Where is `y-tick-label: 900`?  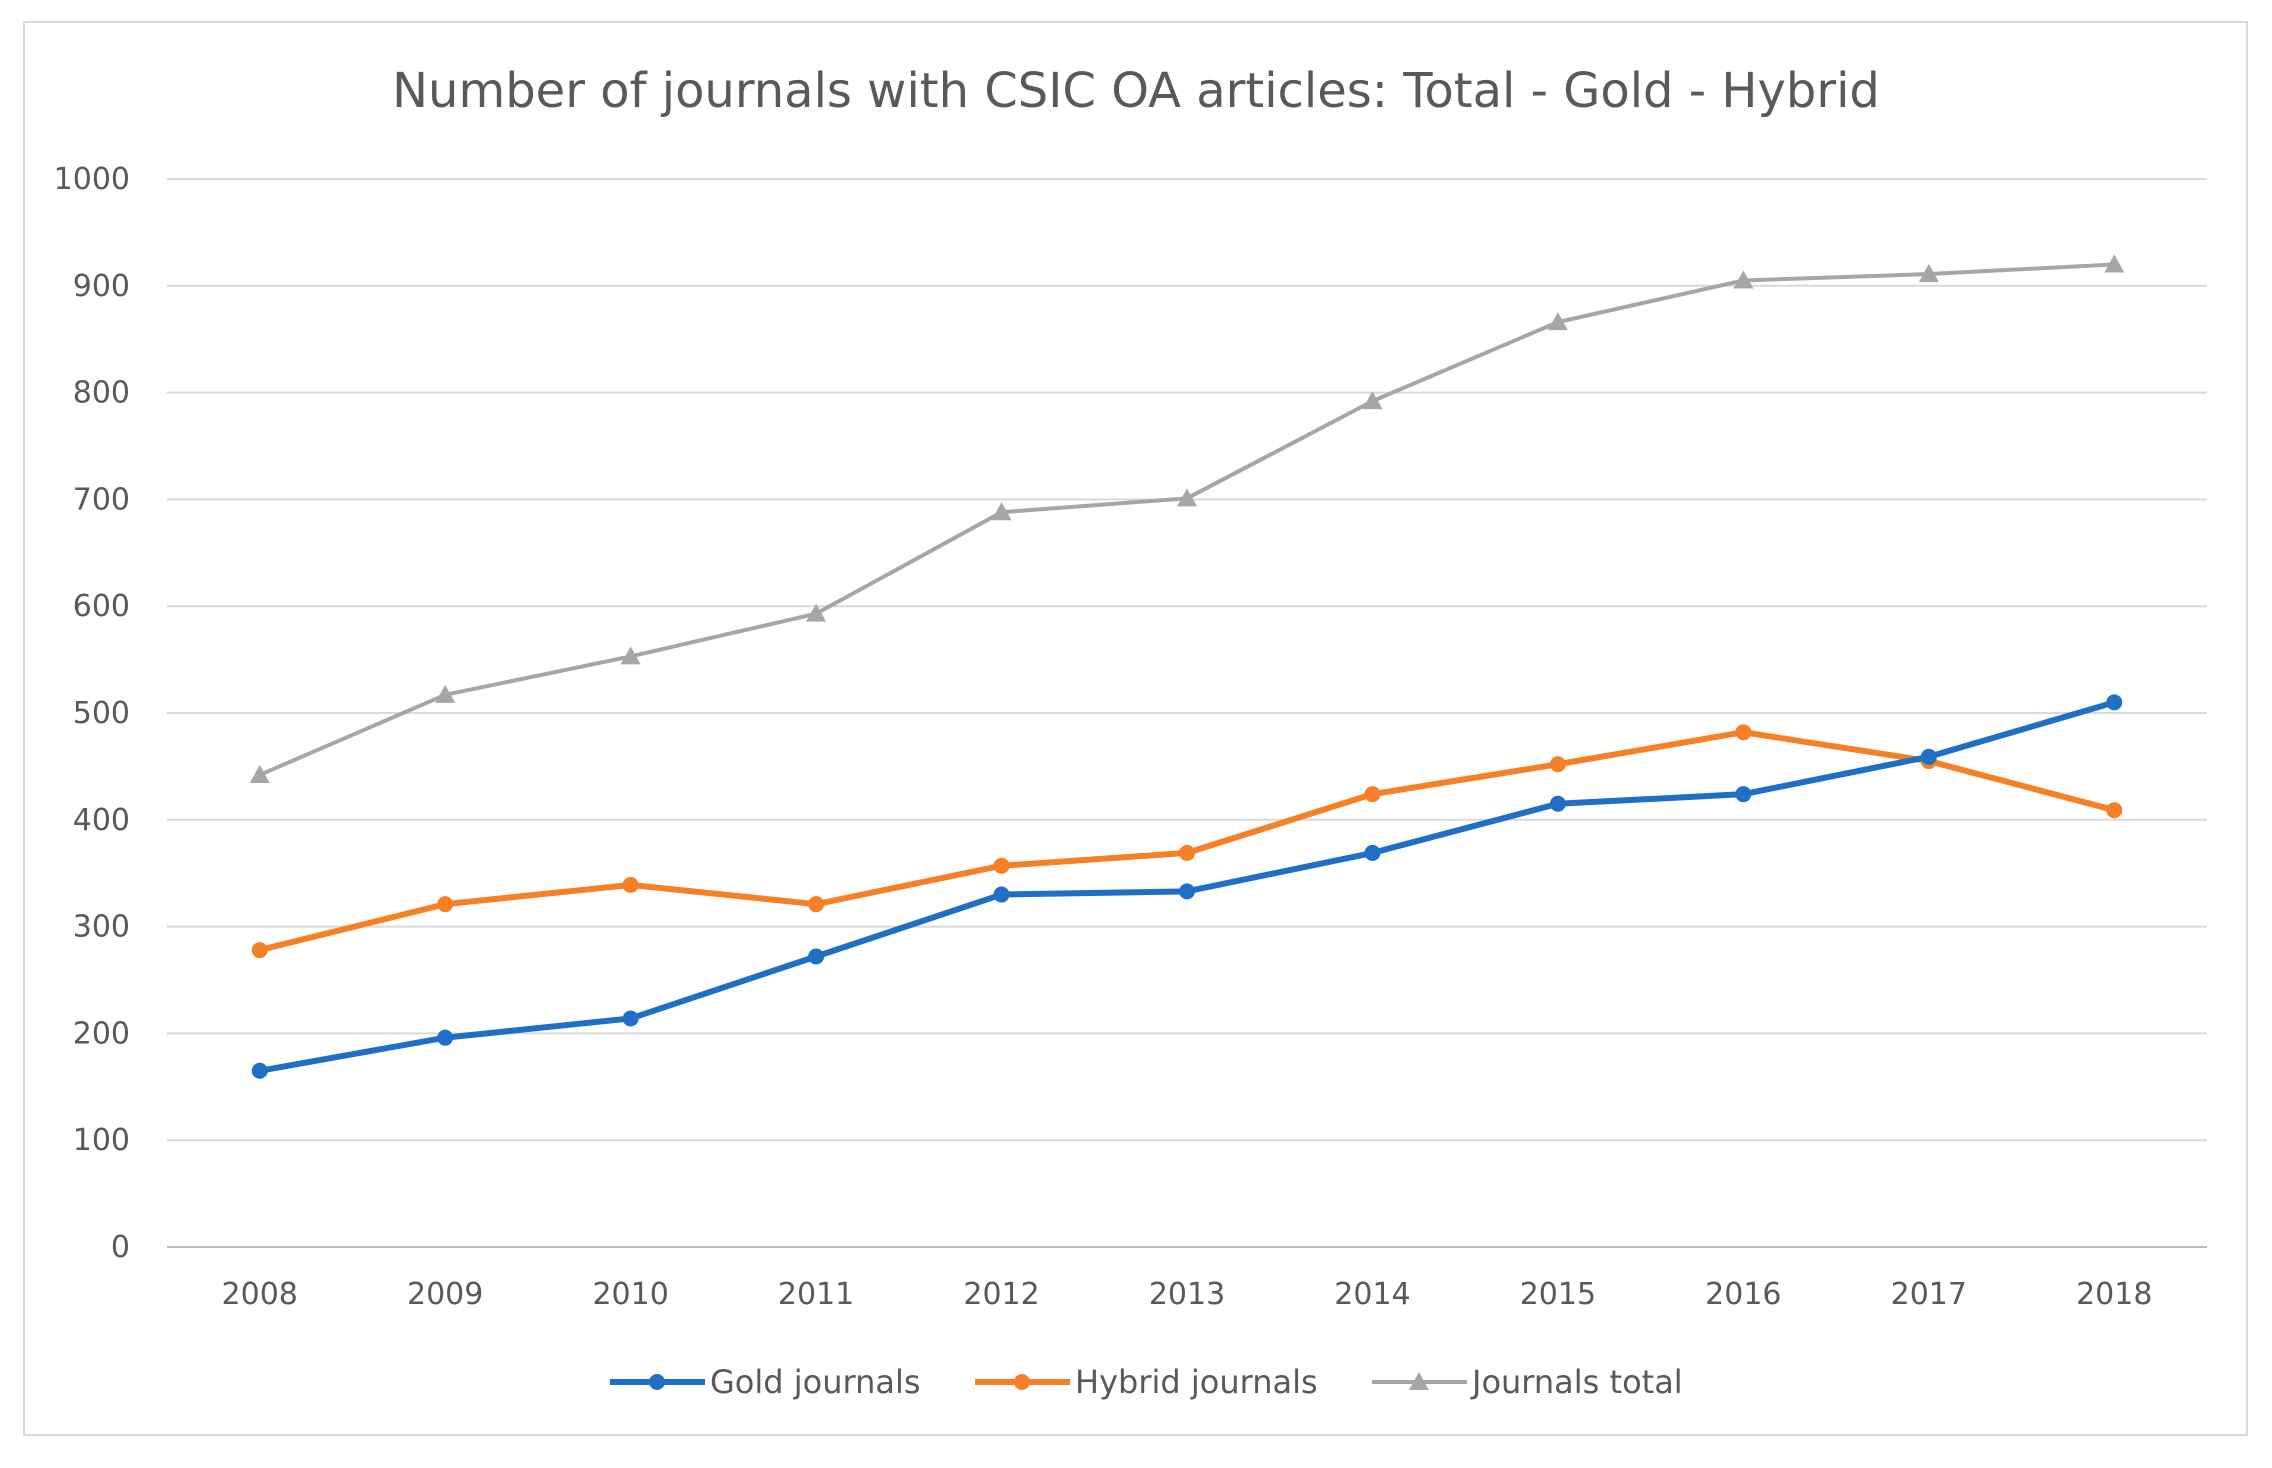 y-tick-label: 900 is located at coordinates (101, 286).